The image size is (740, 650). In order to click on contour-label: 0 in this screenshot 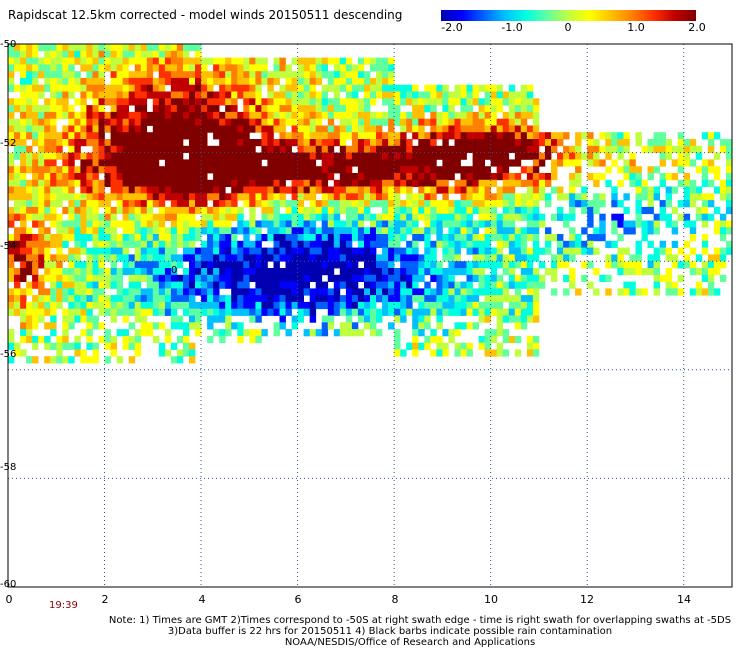, I will do `click(174, 270)`.